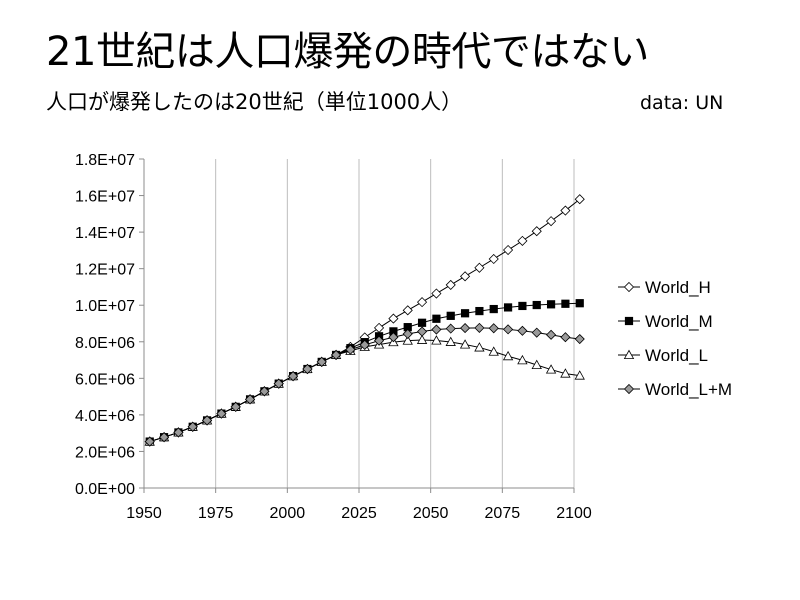  I want to click on x-tick-label: 2075, so click(503, 513).